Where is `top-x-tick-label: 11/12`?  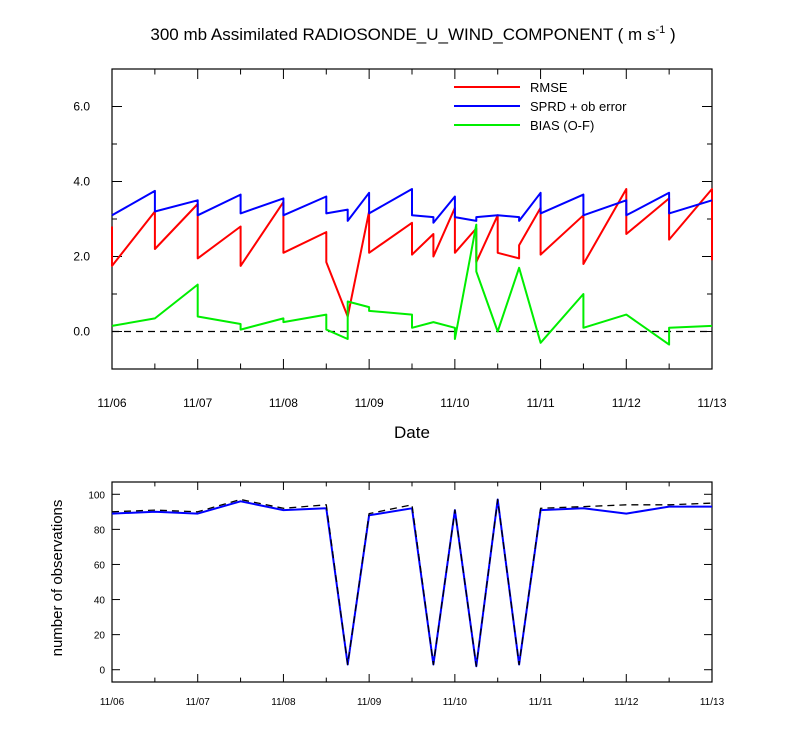
top-x-tick-label: 11/12 is located at coordinates (626, 403).